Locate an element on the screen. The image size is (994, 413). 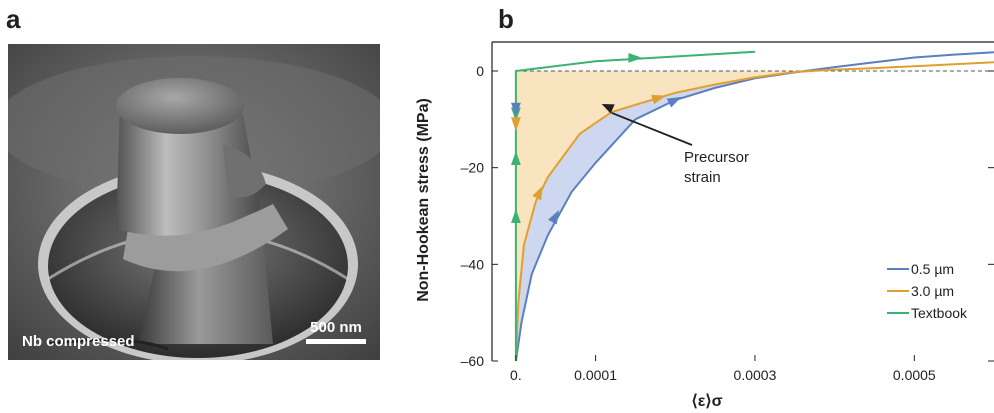
panel-letter-a: a is located at coordinates (13, 19).